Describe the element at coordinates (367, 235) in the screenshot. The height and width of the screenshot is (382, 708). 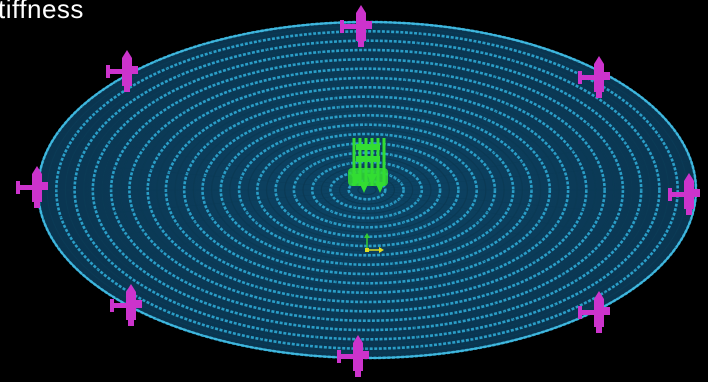
I see `axis-y-arrowhead` at that location.